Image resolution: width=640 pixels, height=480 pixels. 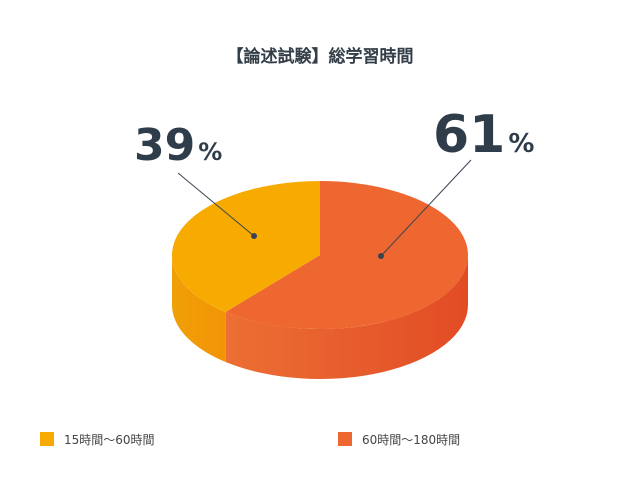 What do you see at coordinates (210, 152) in the screenshot?
I see `pct-sign-0: %` at bounding box center [210, 152].